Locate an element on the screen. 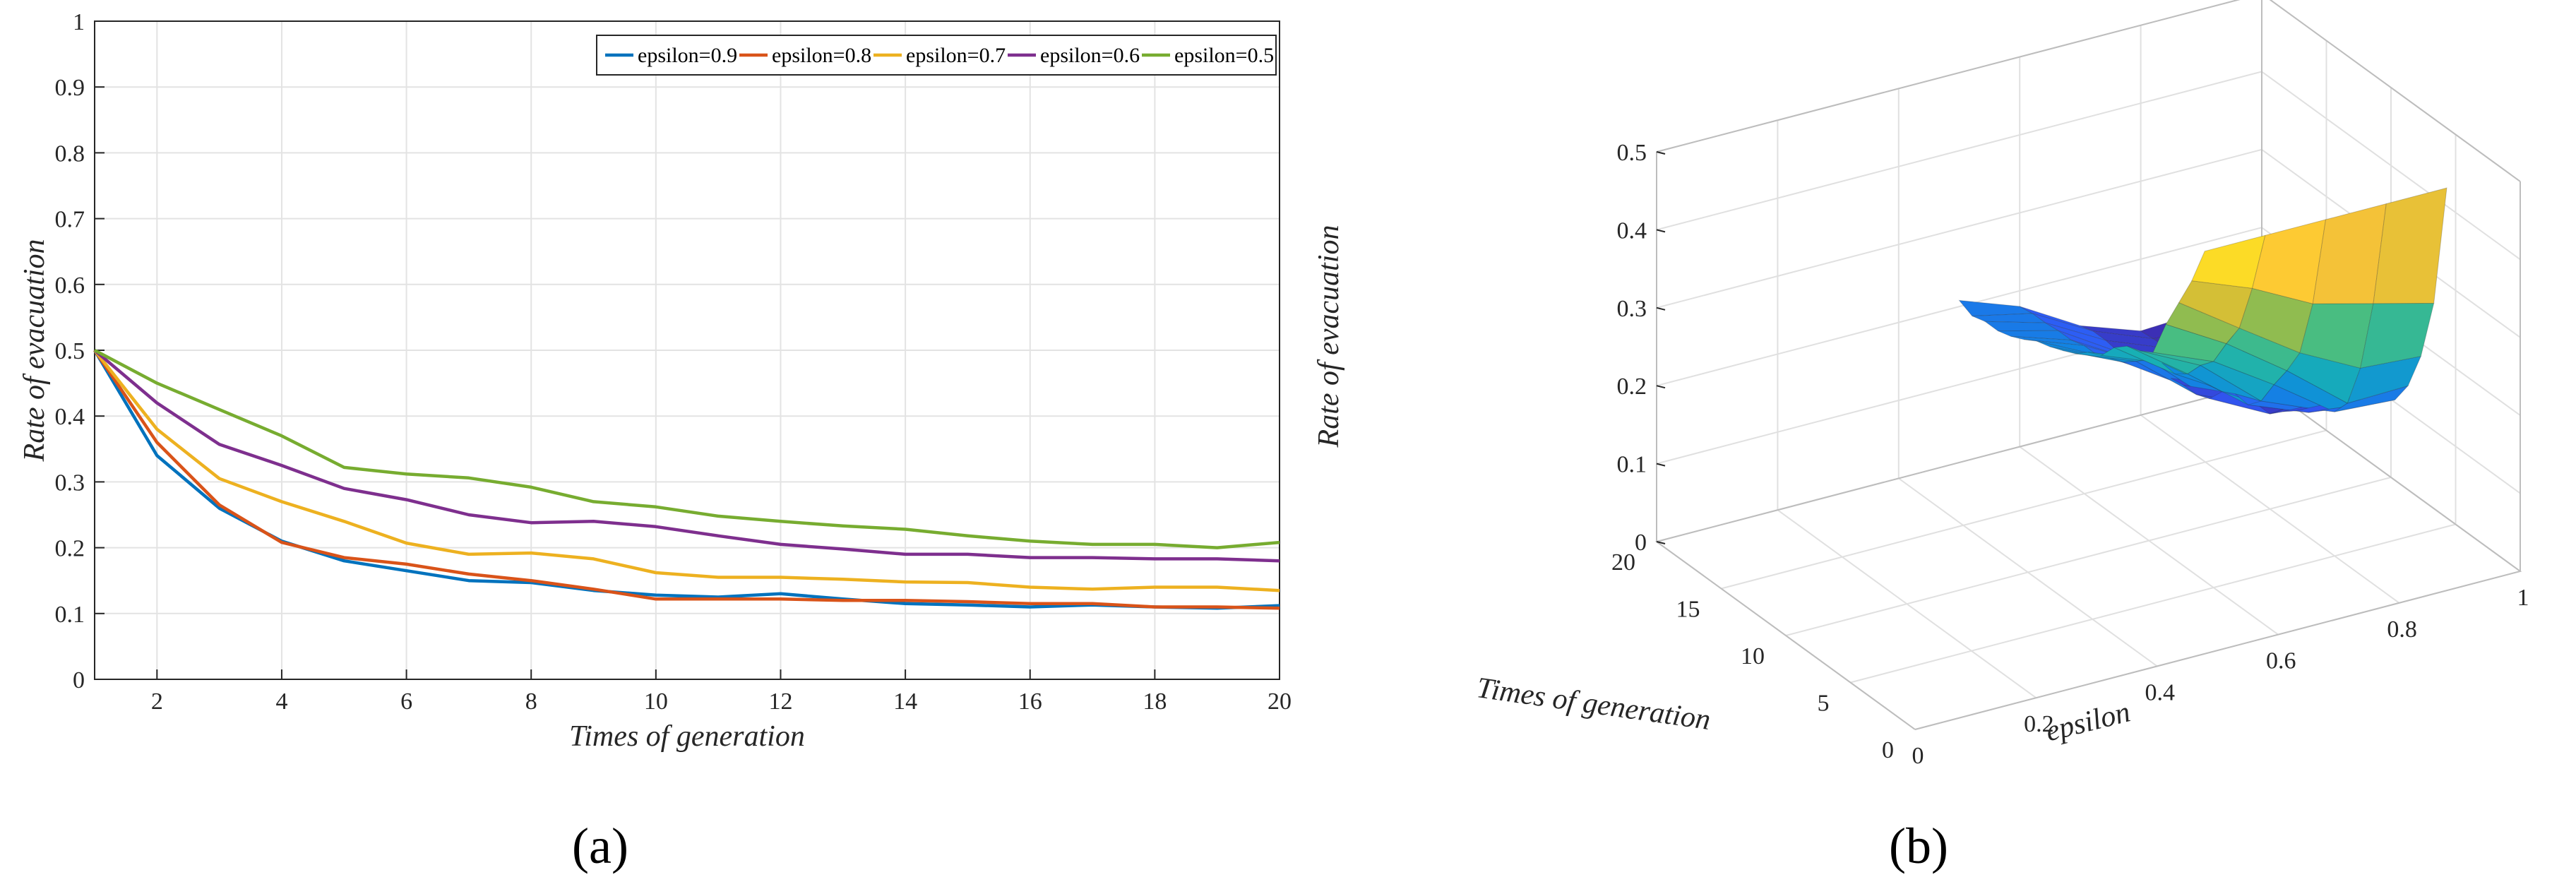  panel-a-legend-label-3: epsilon=0.6 is located at coordinates (1090, 56).